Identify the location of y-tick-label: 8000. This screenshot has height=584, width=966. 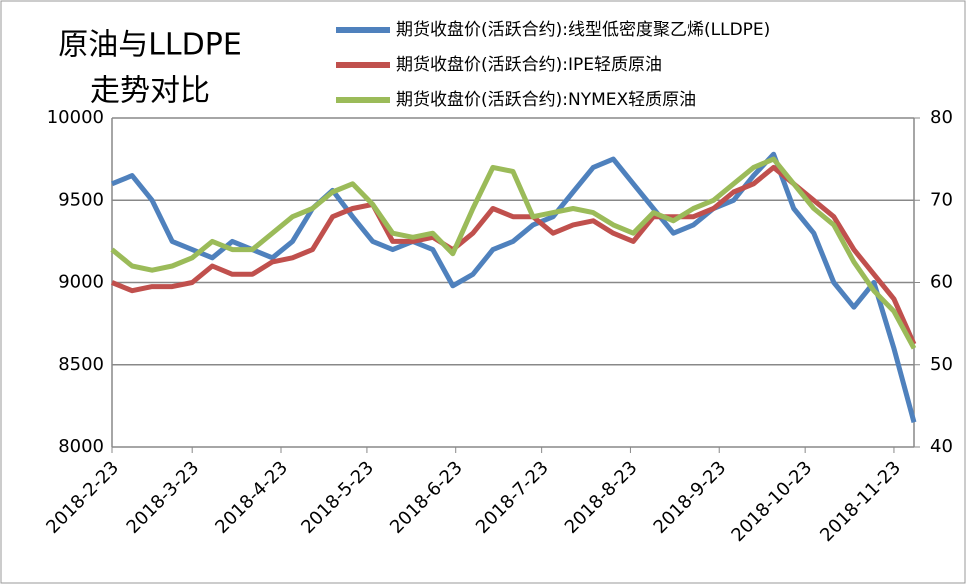
(81, 446).